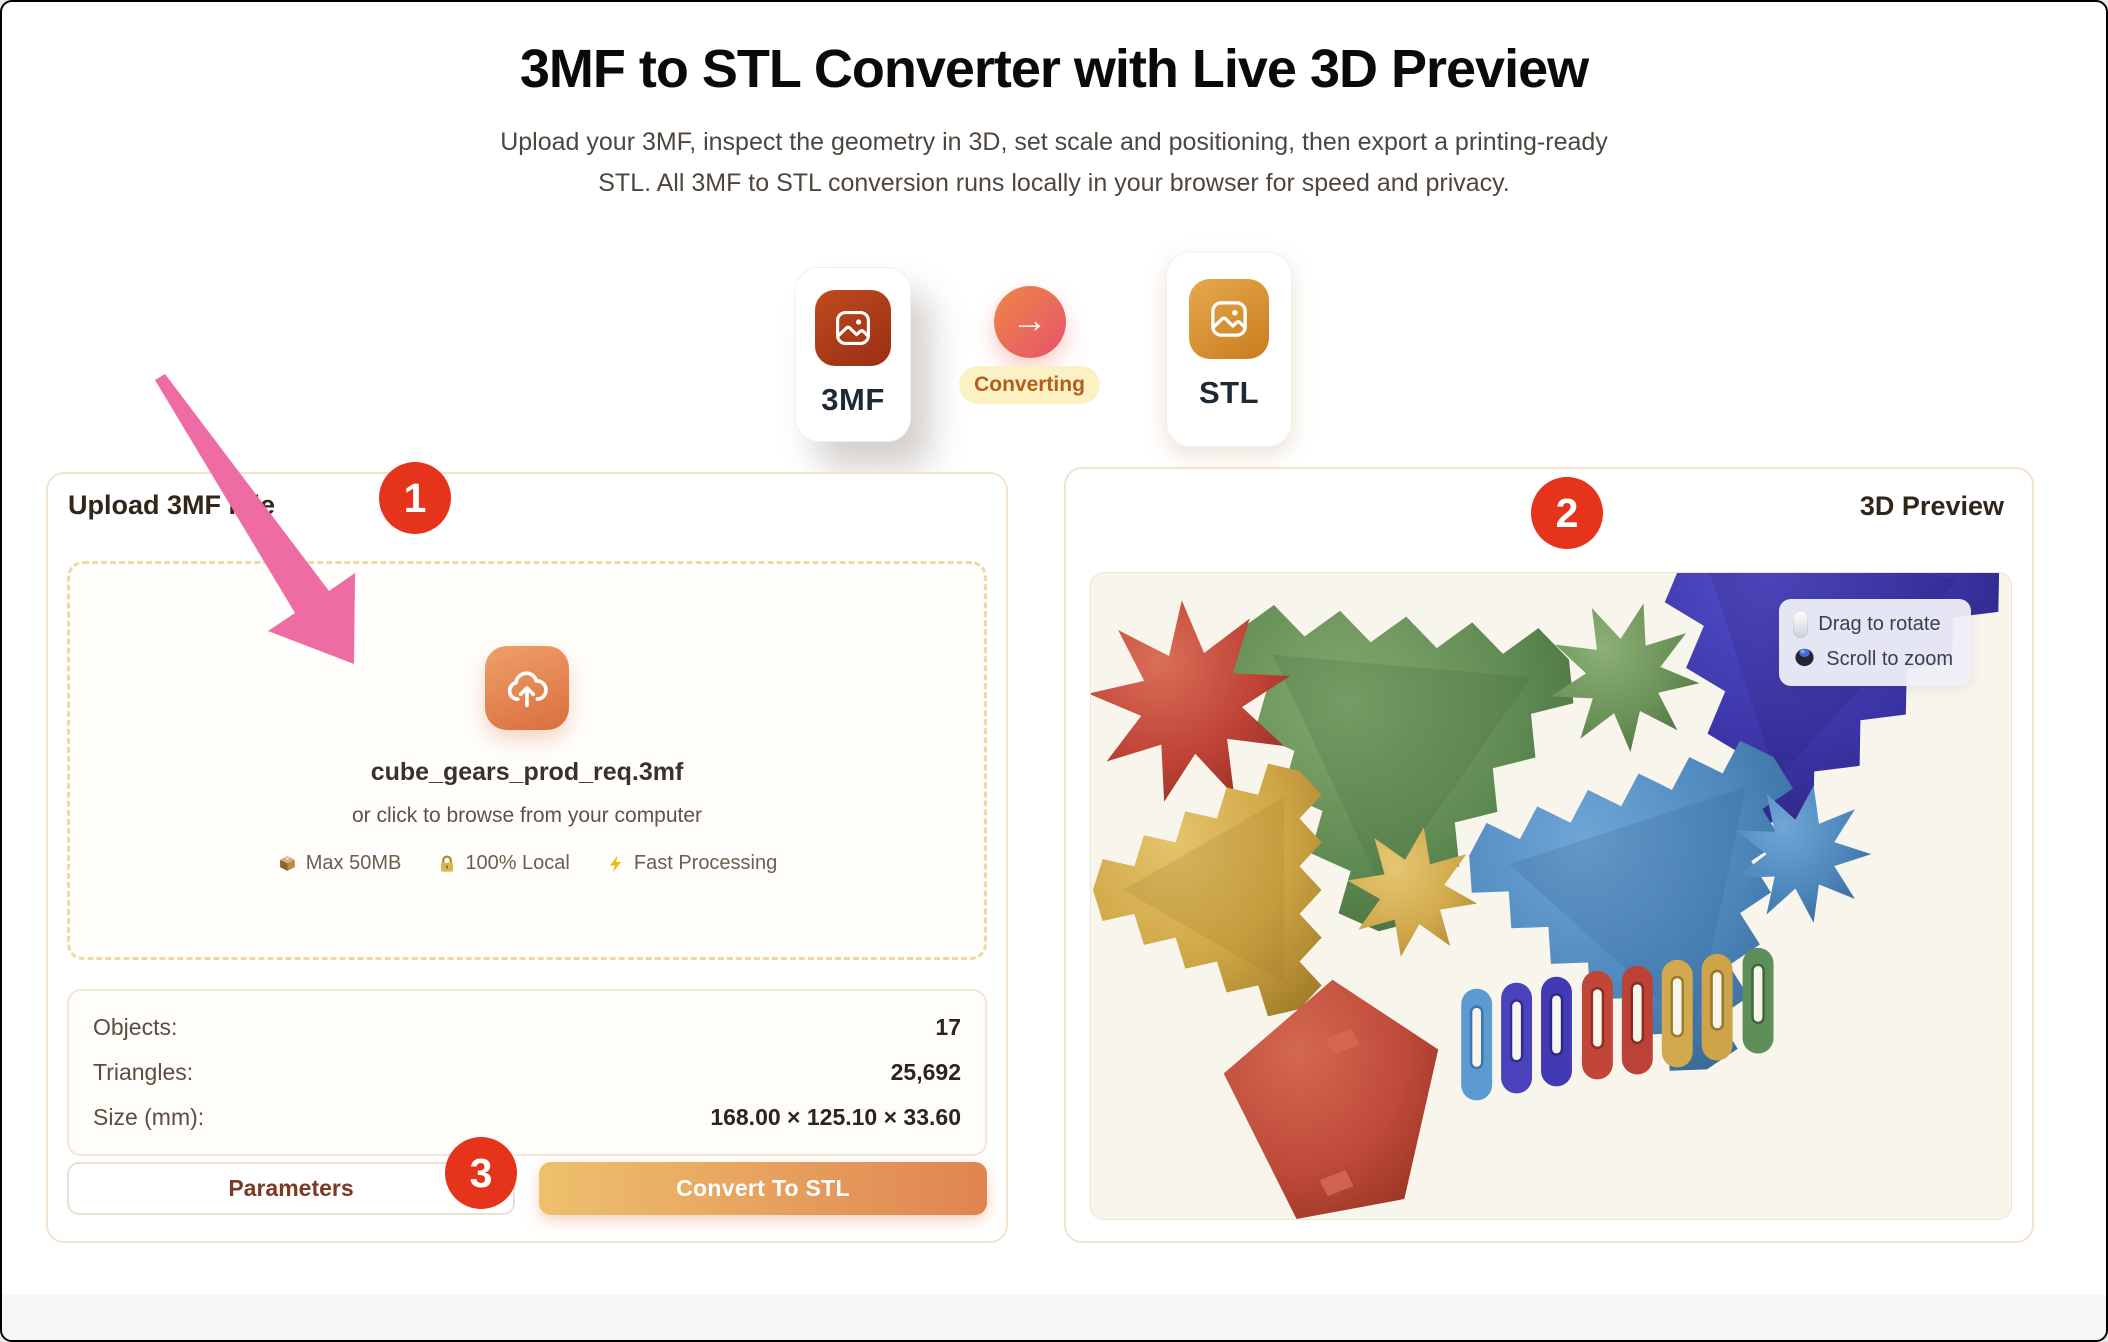 Image resolution: width=2108 pixels, height=1342 pixels. Describe the element at coordinates (615, 863) in the screenshot. I see `lightning-icon` at that location.